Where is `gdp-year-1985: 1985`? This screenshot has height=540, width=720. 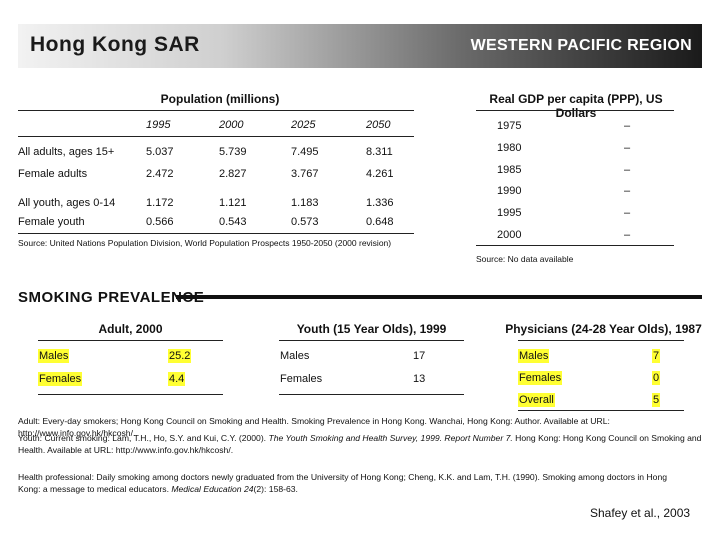 gdp-year-1985: 1985 is located at coordinates (509, 169).